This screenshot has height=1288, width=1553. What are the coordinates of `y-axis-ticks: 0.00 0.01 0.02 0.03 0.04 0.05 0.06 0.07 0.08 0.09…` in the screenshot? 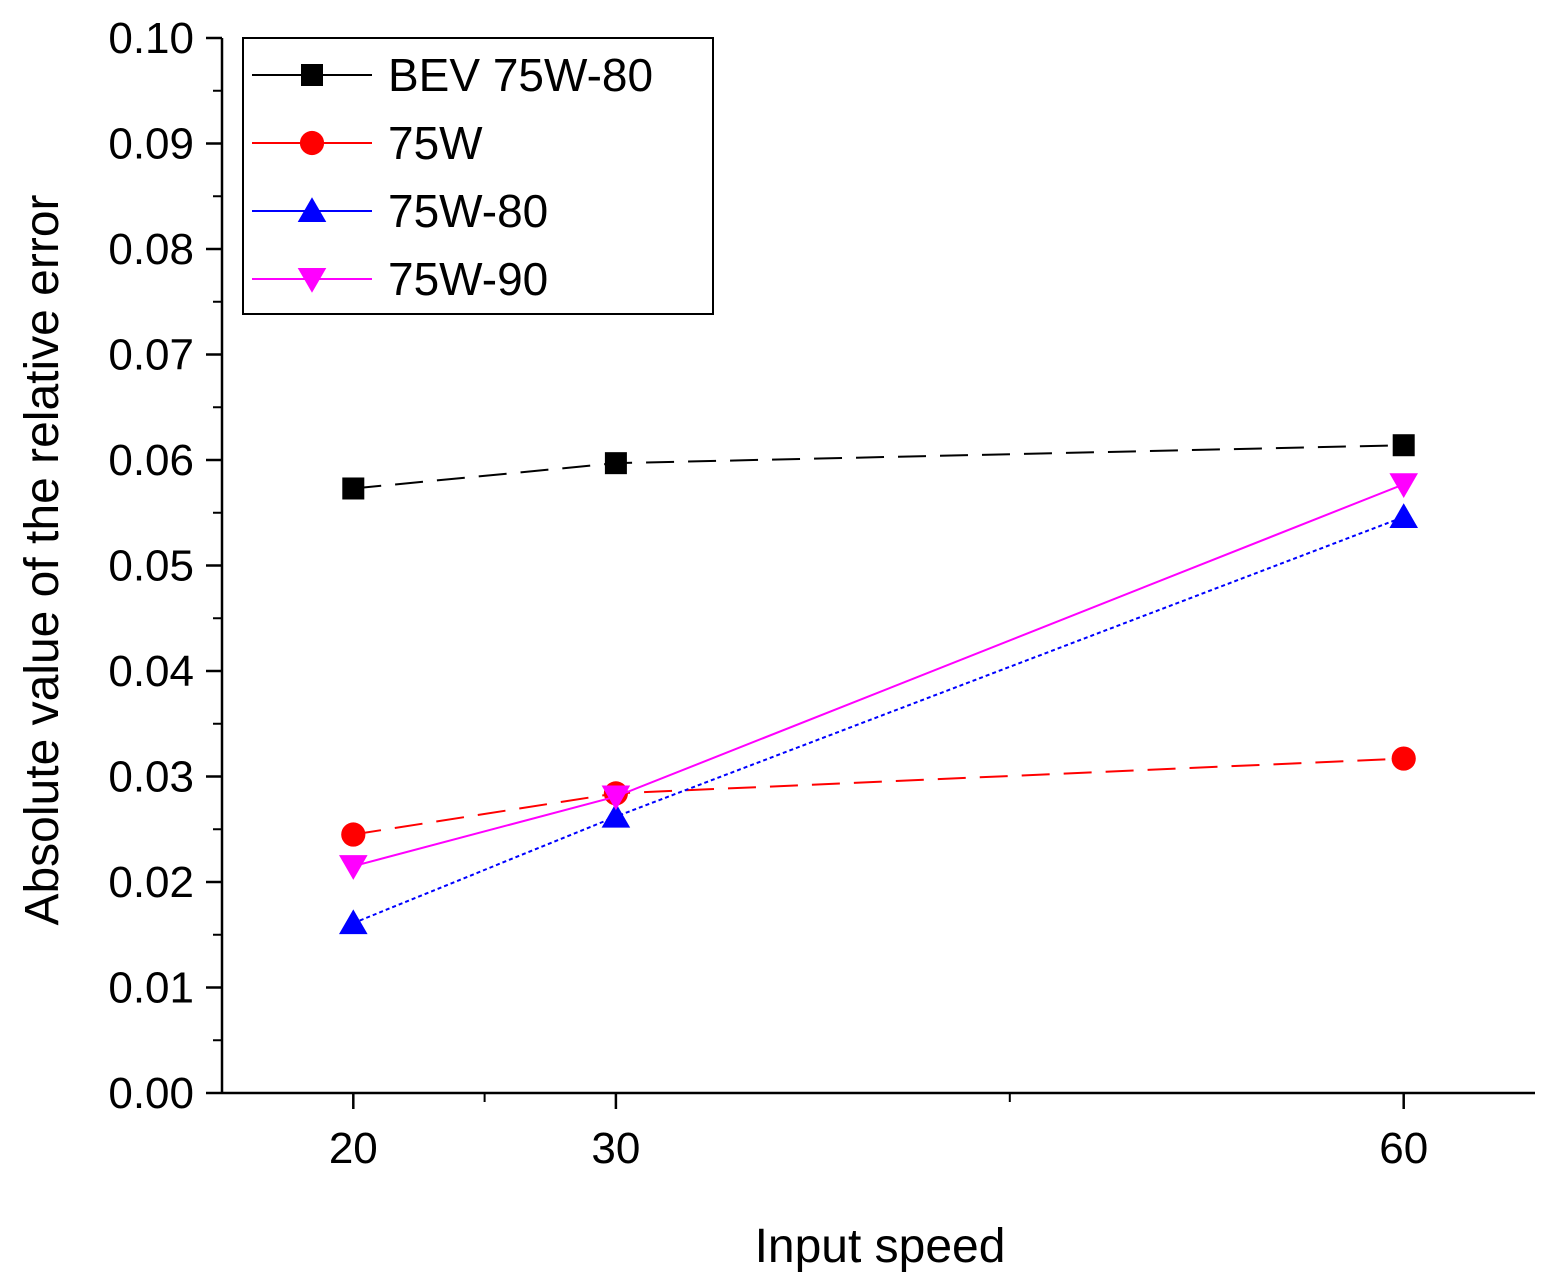 It's located at (165, 566).